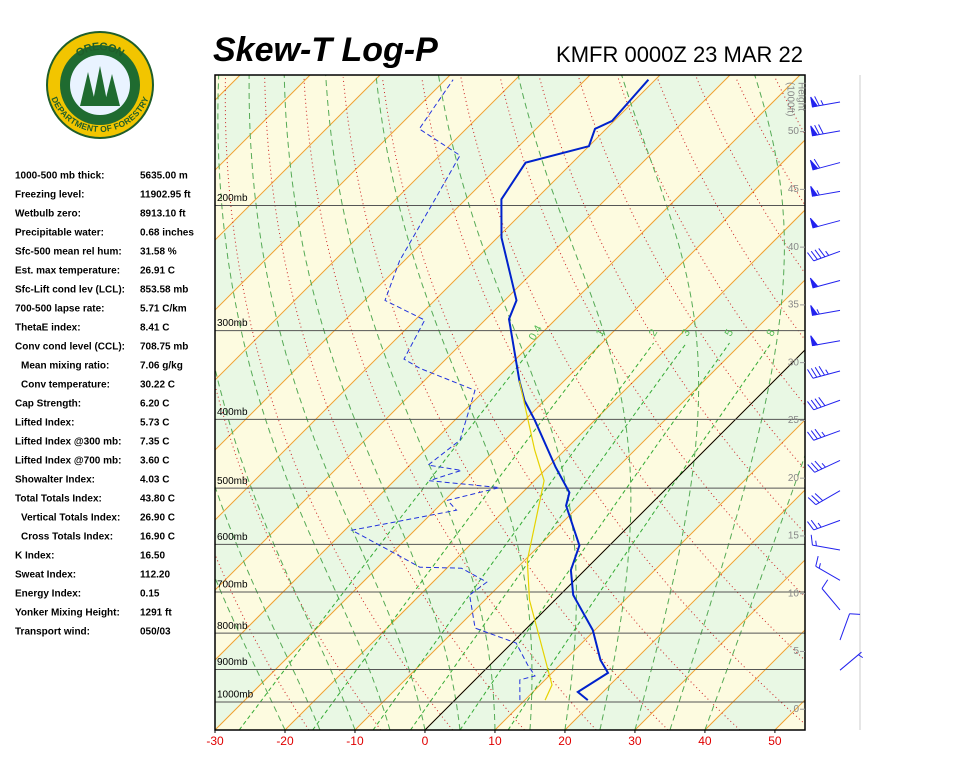 Image resolution: width=960 pixels, height=768 pixels. I want to click on profile-line, so click(575, 390).